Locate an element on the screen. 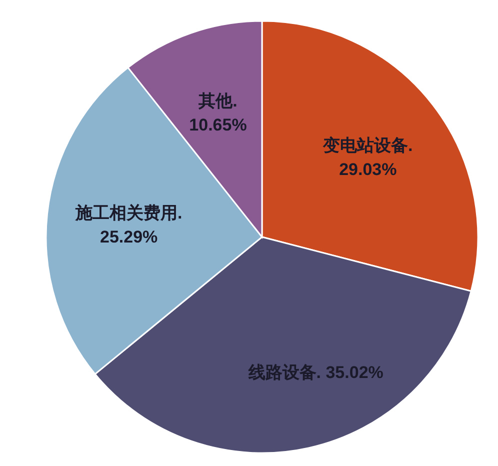  slice-label: 线路设备. 35.02% is located at coordinates (315, 372).